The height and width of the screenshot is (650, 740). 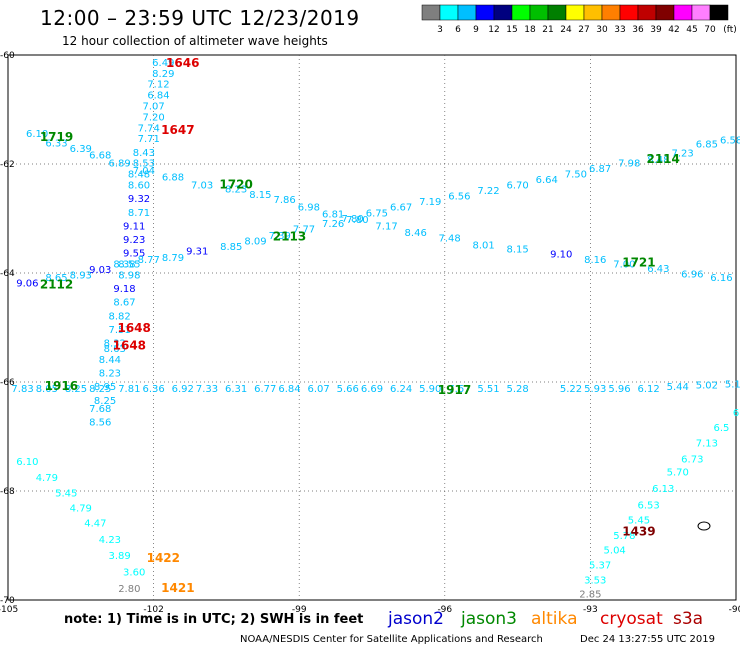 What do you see at coordinates (47, 478) in the screenshot?
I see `wave-height-label: 4.79` at bounding box center [47, 478].